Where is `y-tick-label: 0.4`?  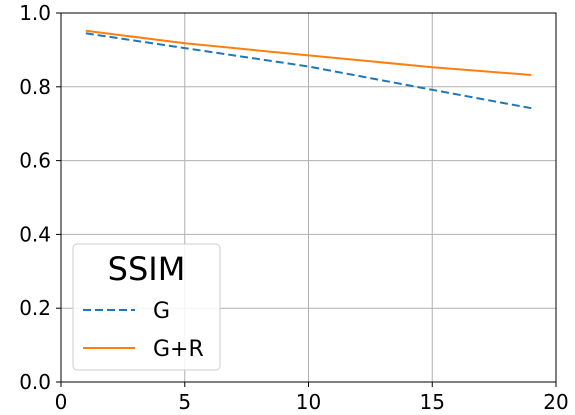 y-tick-label: 0.4 is located at coordinates (35, 234).